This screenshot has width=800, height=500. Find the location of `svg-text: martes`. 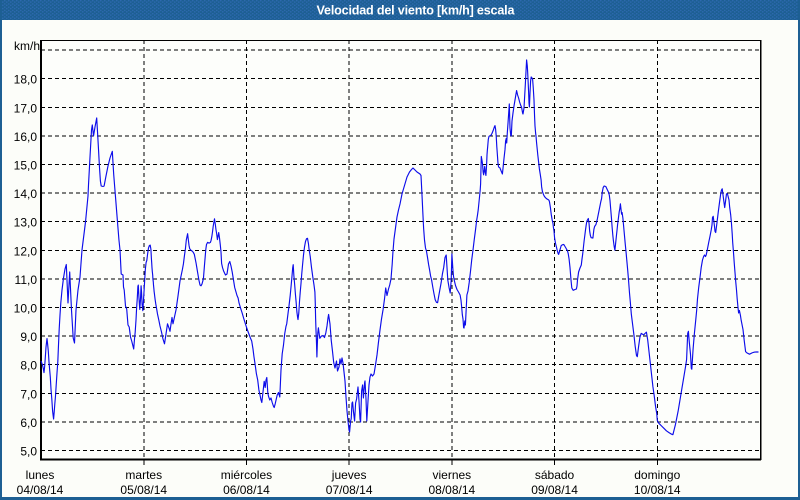

svg-text: martes is located at coordinates (143, 475).